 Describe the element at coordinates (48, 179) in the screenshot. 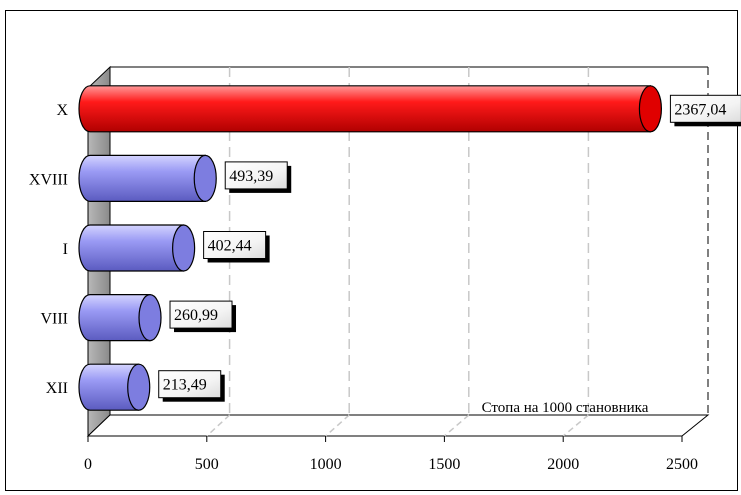

I see `category-label: XVIII` at that location.